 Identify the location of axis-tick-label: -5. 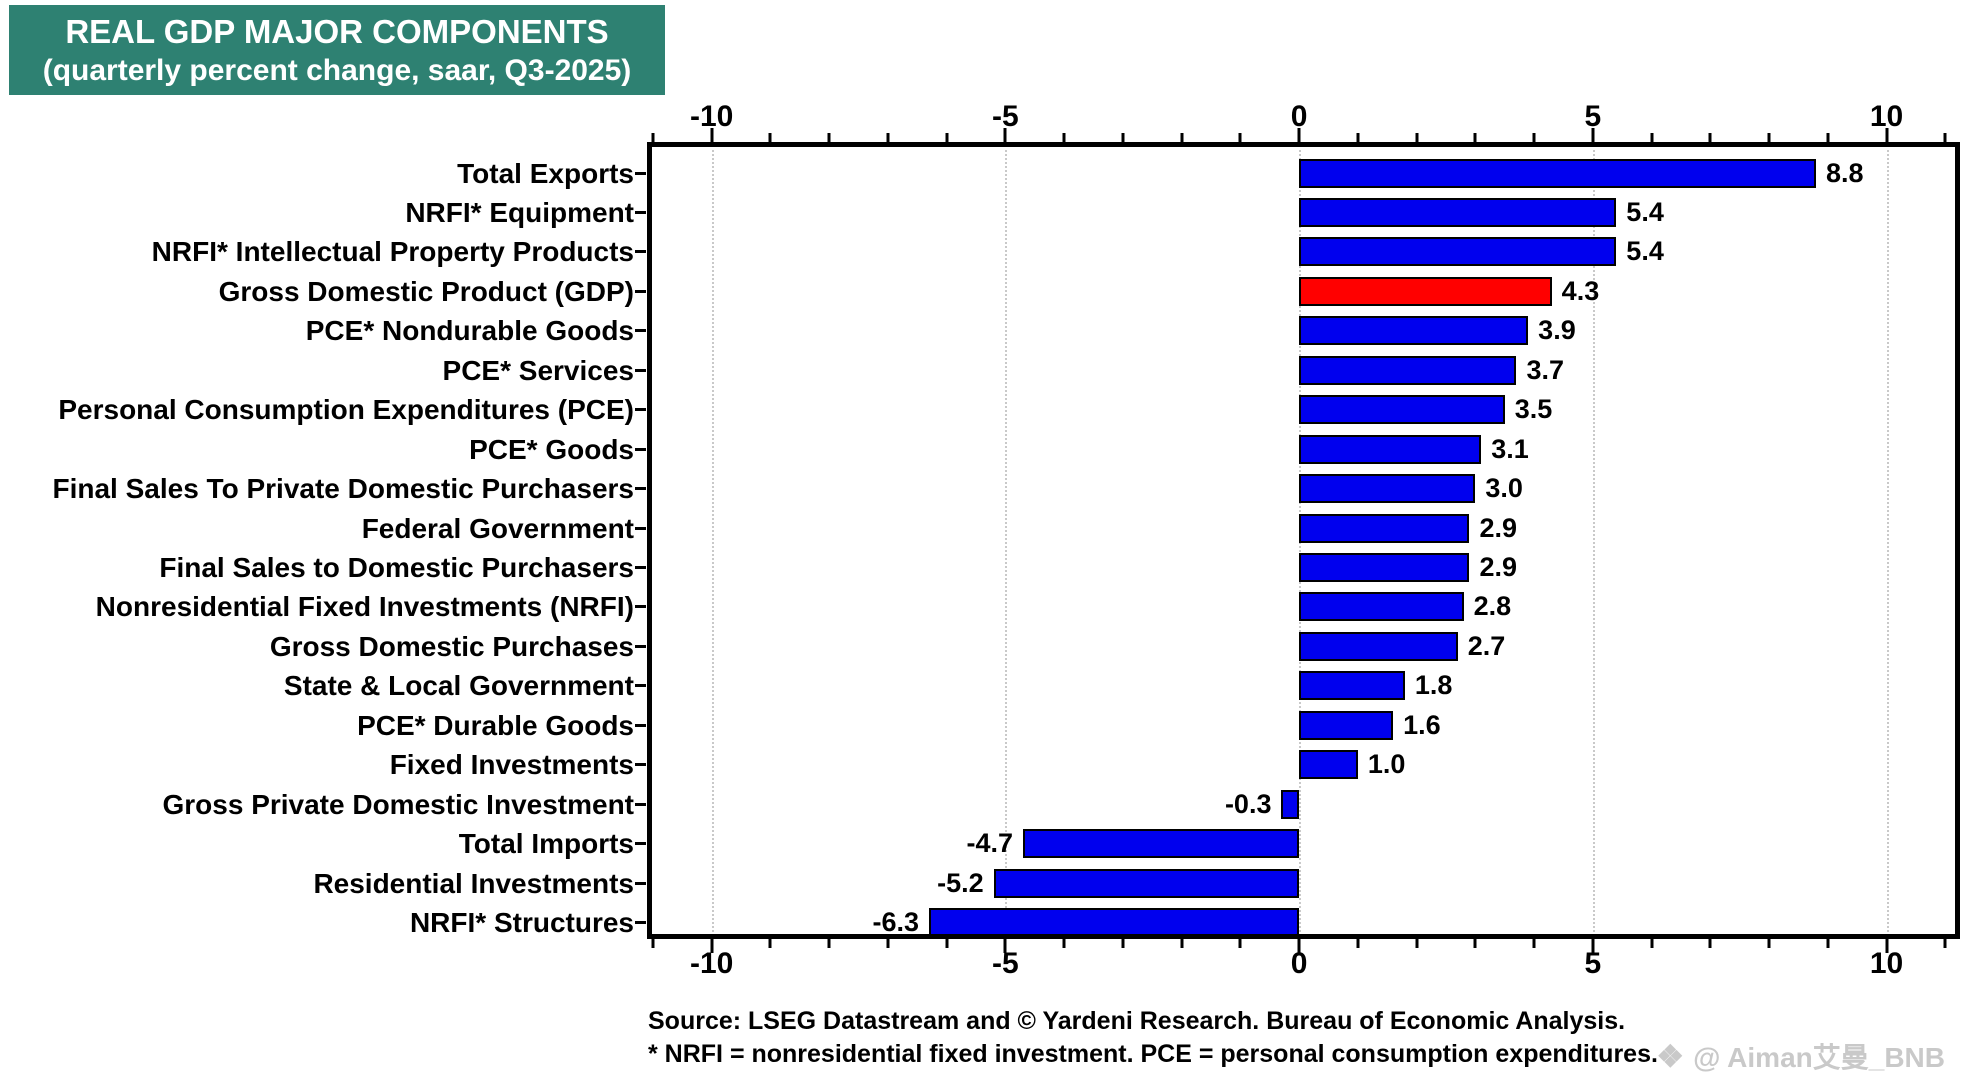
(1005, 116).